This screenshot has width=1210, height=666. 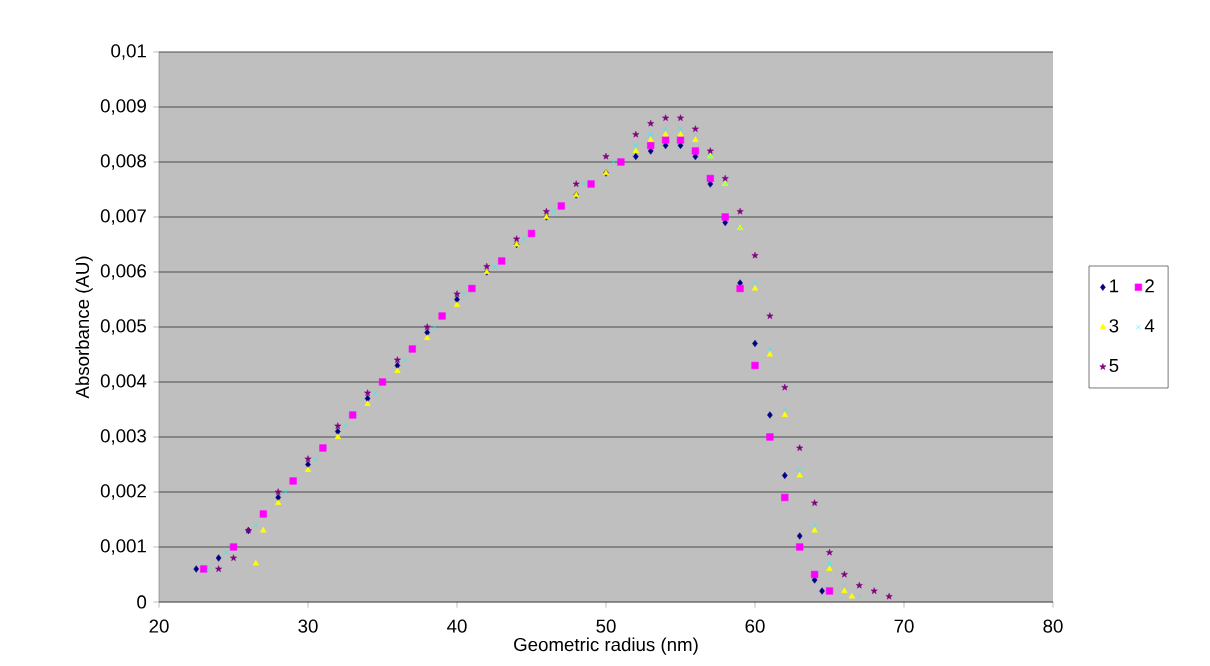 I want to click on y-tick-label: 0,008, so click(x=123, y=162).